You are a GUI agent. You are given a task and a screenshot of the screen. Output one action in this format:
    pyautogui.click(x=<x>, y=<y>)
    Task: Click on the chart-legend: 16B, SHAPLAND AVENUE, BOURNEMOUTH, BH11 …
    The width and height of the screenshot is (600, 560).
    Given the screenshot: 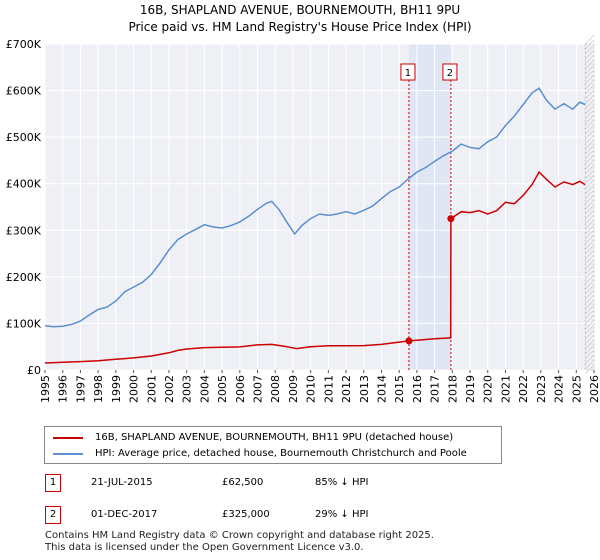 What is the action you would take?
    pyautogui.click(x=273, y=445)
    